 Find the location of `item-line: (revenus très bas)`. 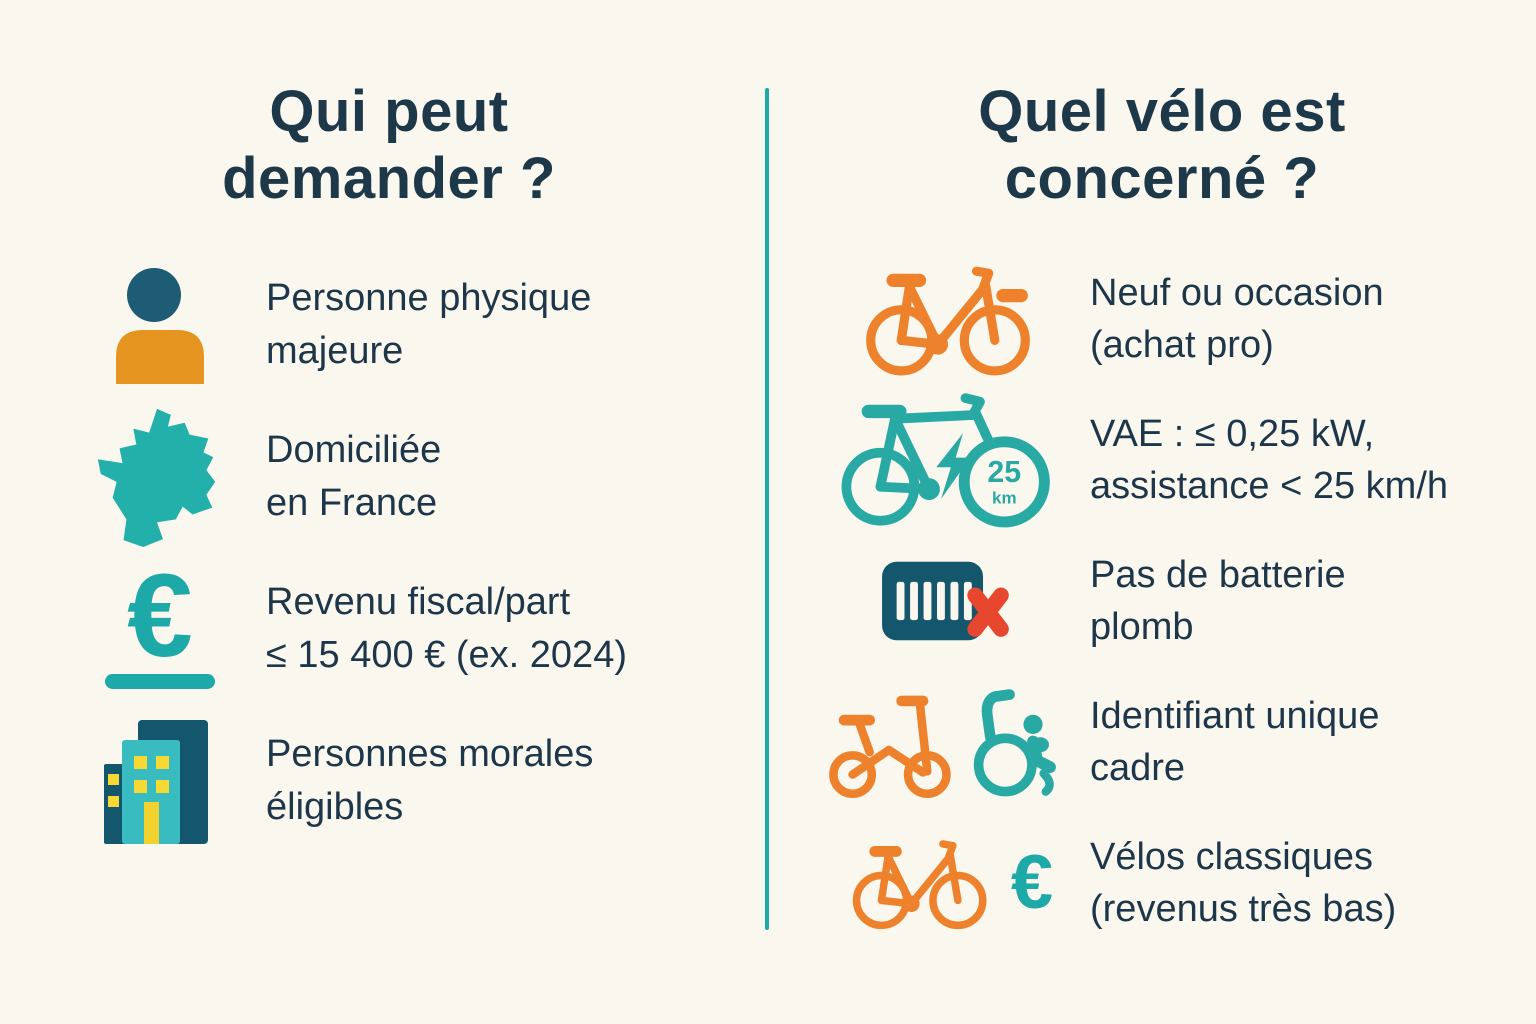

item-line: (revenus très bas) is located at coordinates (1243, 909).